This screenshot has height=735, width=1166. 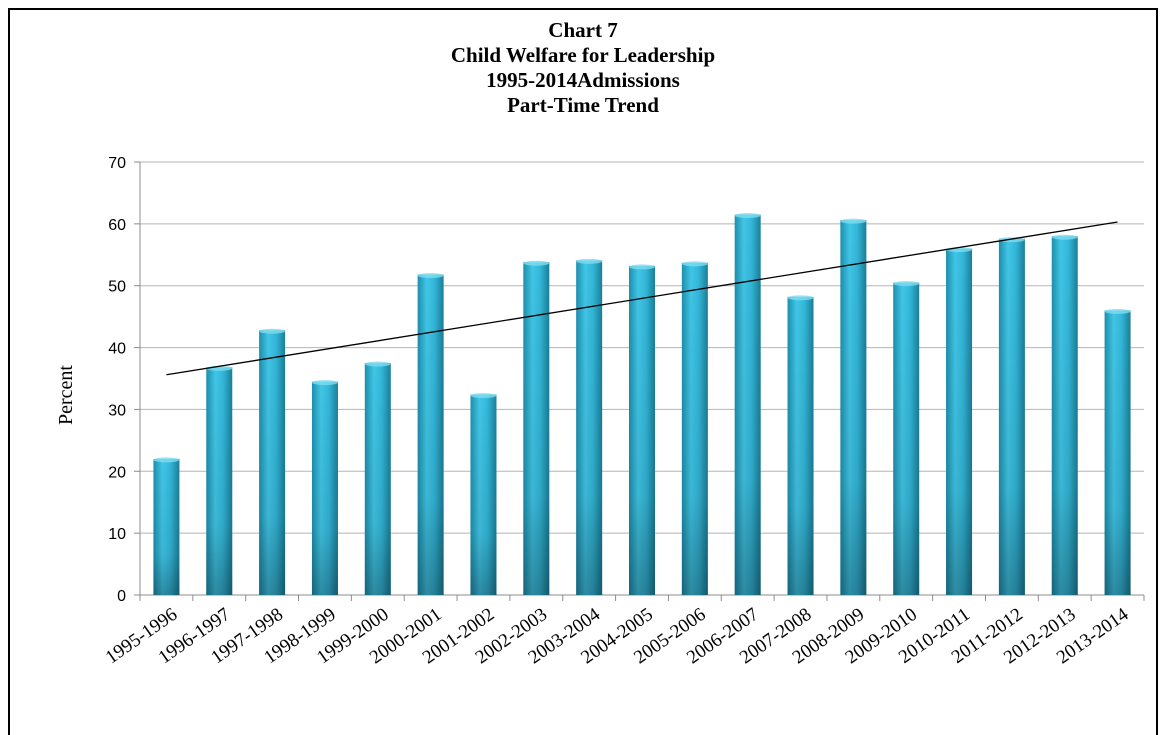 What do you see at coordinates (117, 534) in the screenshot?
I see `y-tick-label: 10` at bounding box center [117, 534].